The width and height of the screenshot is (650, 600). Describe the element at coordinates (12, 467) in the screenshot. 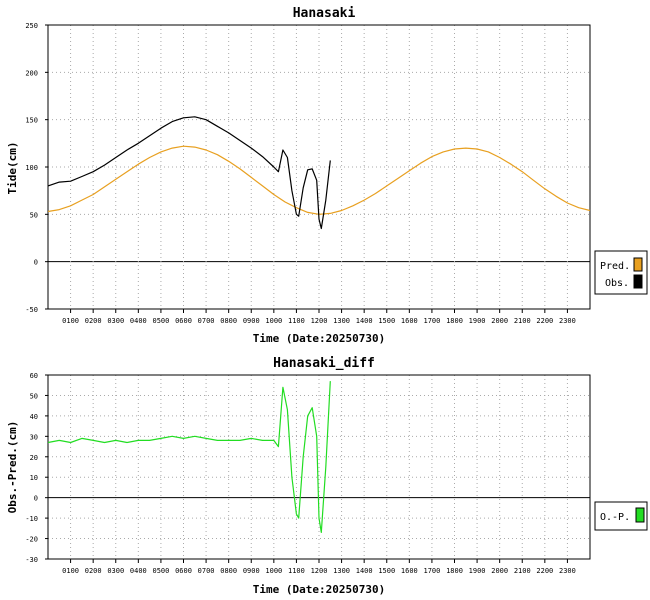

I see `y-axis-label: Obs.-Pred.(cm)` at that location.